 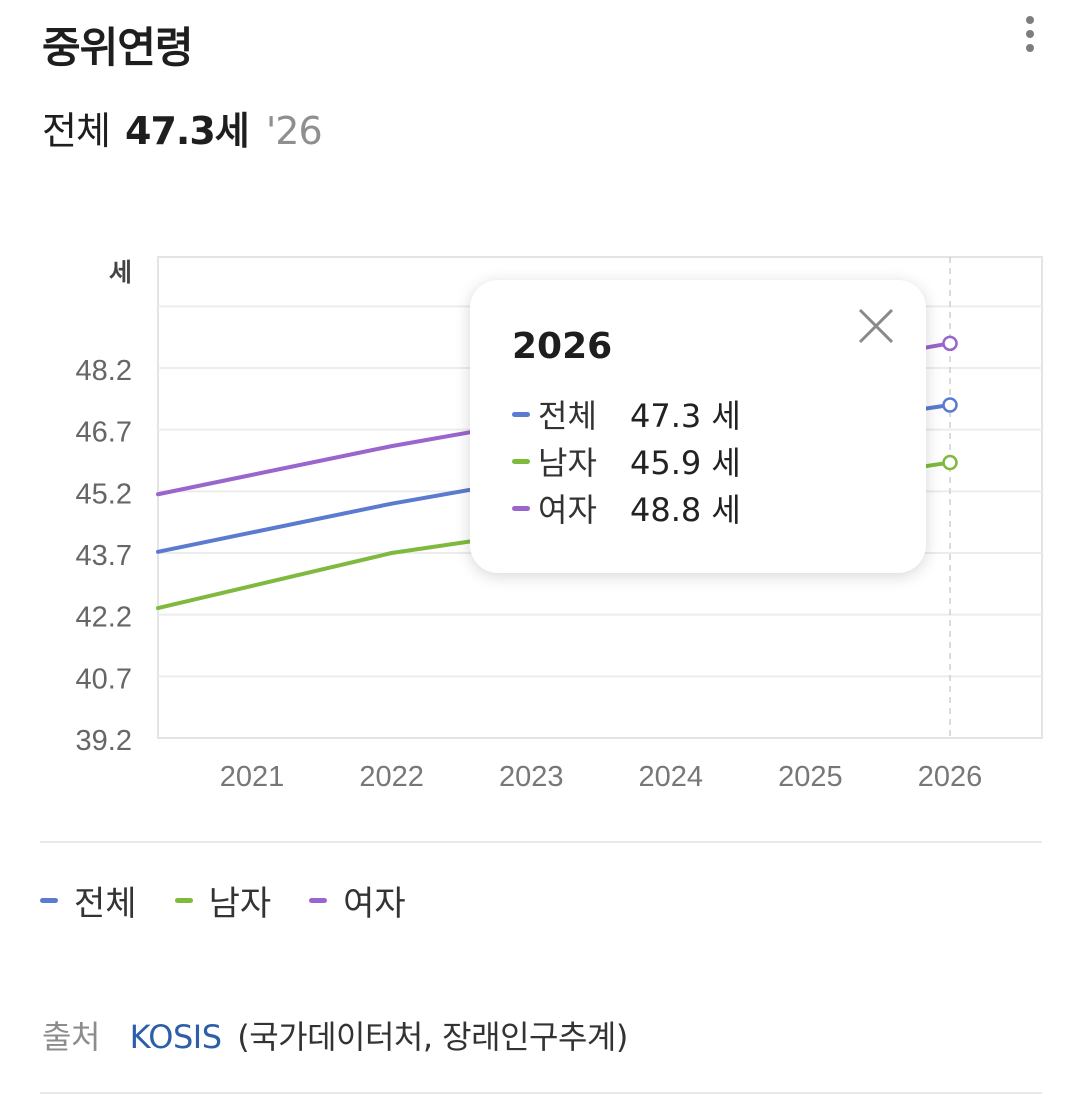 What do you see at coordinates (76, 131) in the screenshot?
I see `summary-label: 전체` at bounding box center [76, 131].